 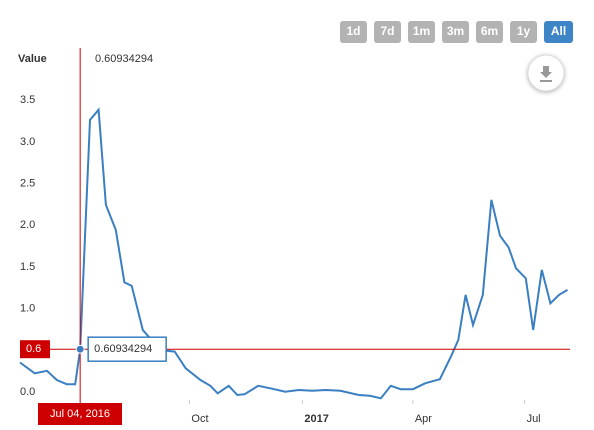 I want to click on button-label: 1m, so click(x=421, y=31).